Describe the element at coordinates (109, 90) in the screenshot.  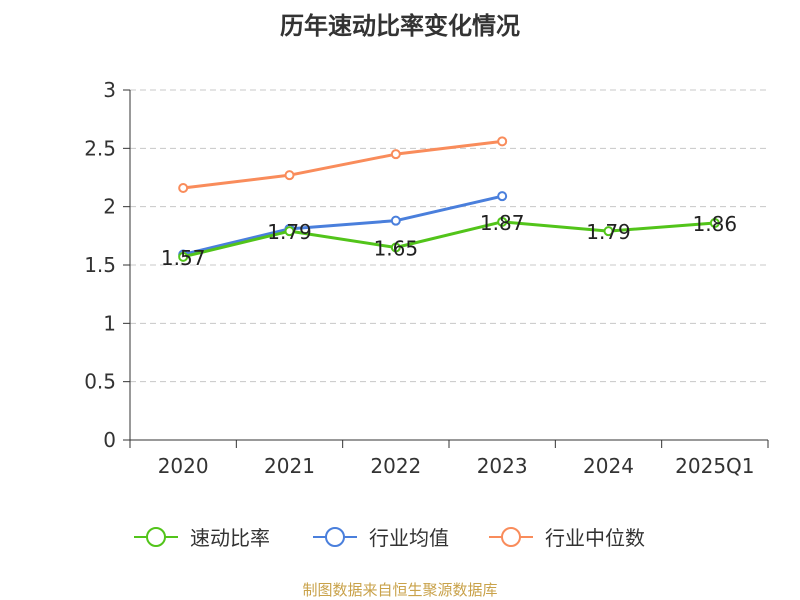
I see `y-tick-label: 3` at that location.